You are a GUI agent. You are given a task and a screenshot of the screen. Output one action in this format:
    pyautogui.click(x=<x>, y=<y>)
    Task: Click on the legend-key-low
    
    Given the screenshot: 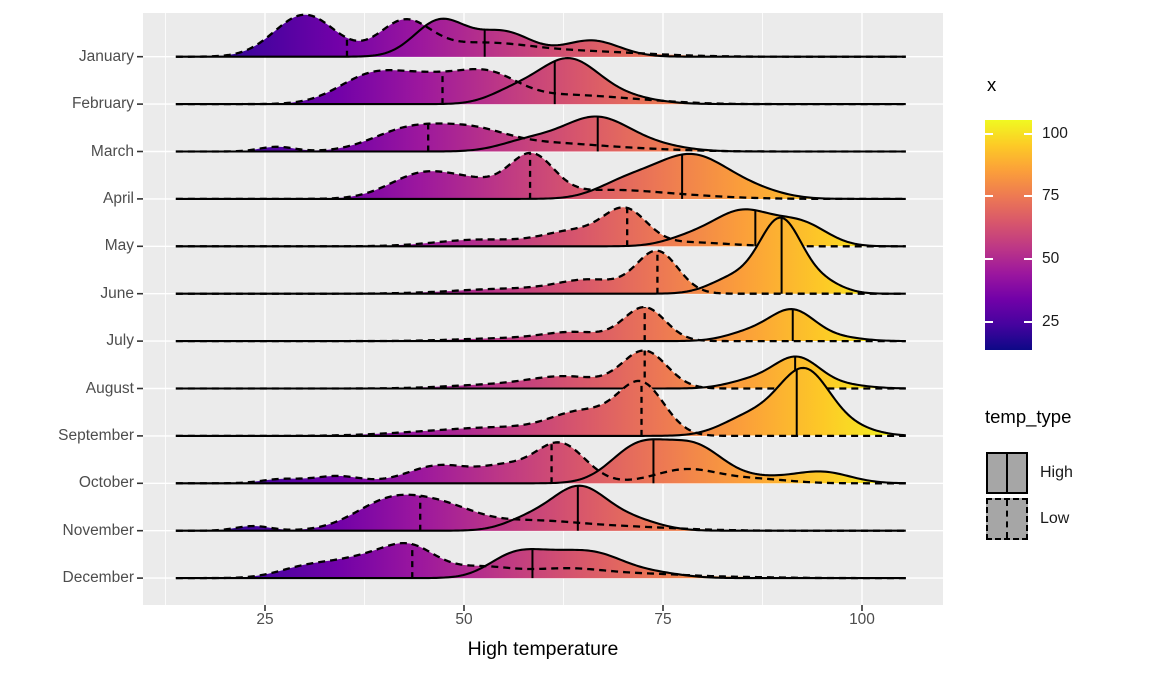 What is the action you would take?
    pyautogui.click(x=1007, y=519)
    